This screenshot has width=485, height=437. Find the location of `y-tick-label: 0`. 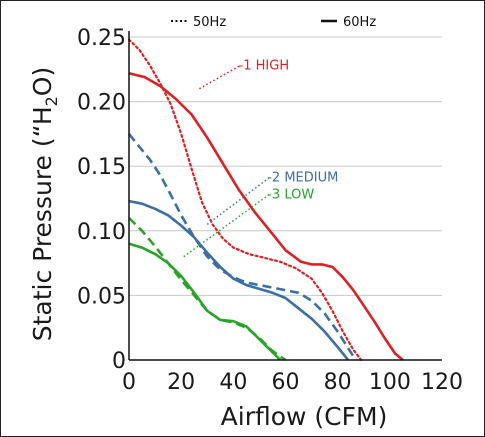

y-tick-label: 0 is located at coordinates (119, 361).